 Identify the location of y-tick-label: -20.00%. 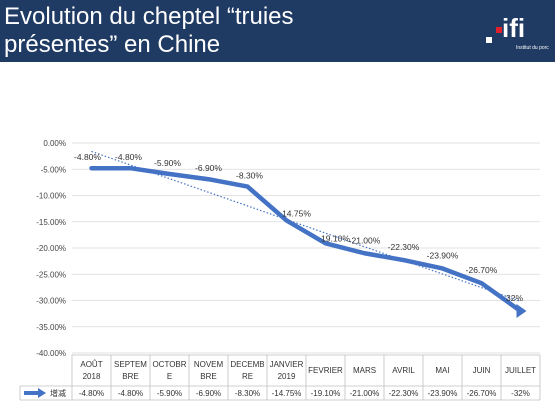
(51, 248).